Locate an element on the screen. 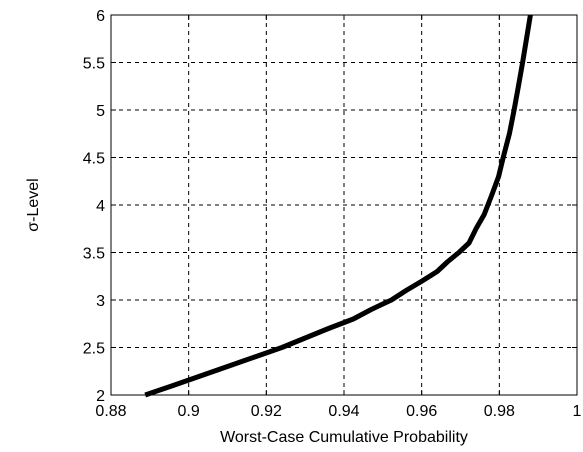  y-tick-label: 2.5 is located at coordinates (94, 349).